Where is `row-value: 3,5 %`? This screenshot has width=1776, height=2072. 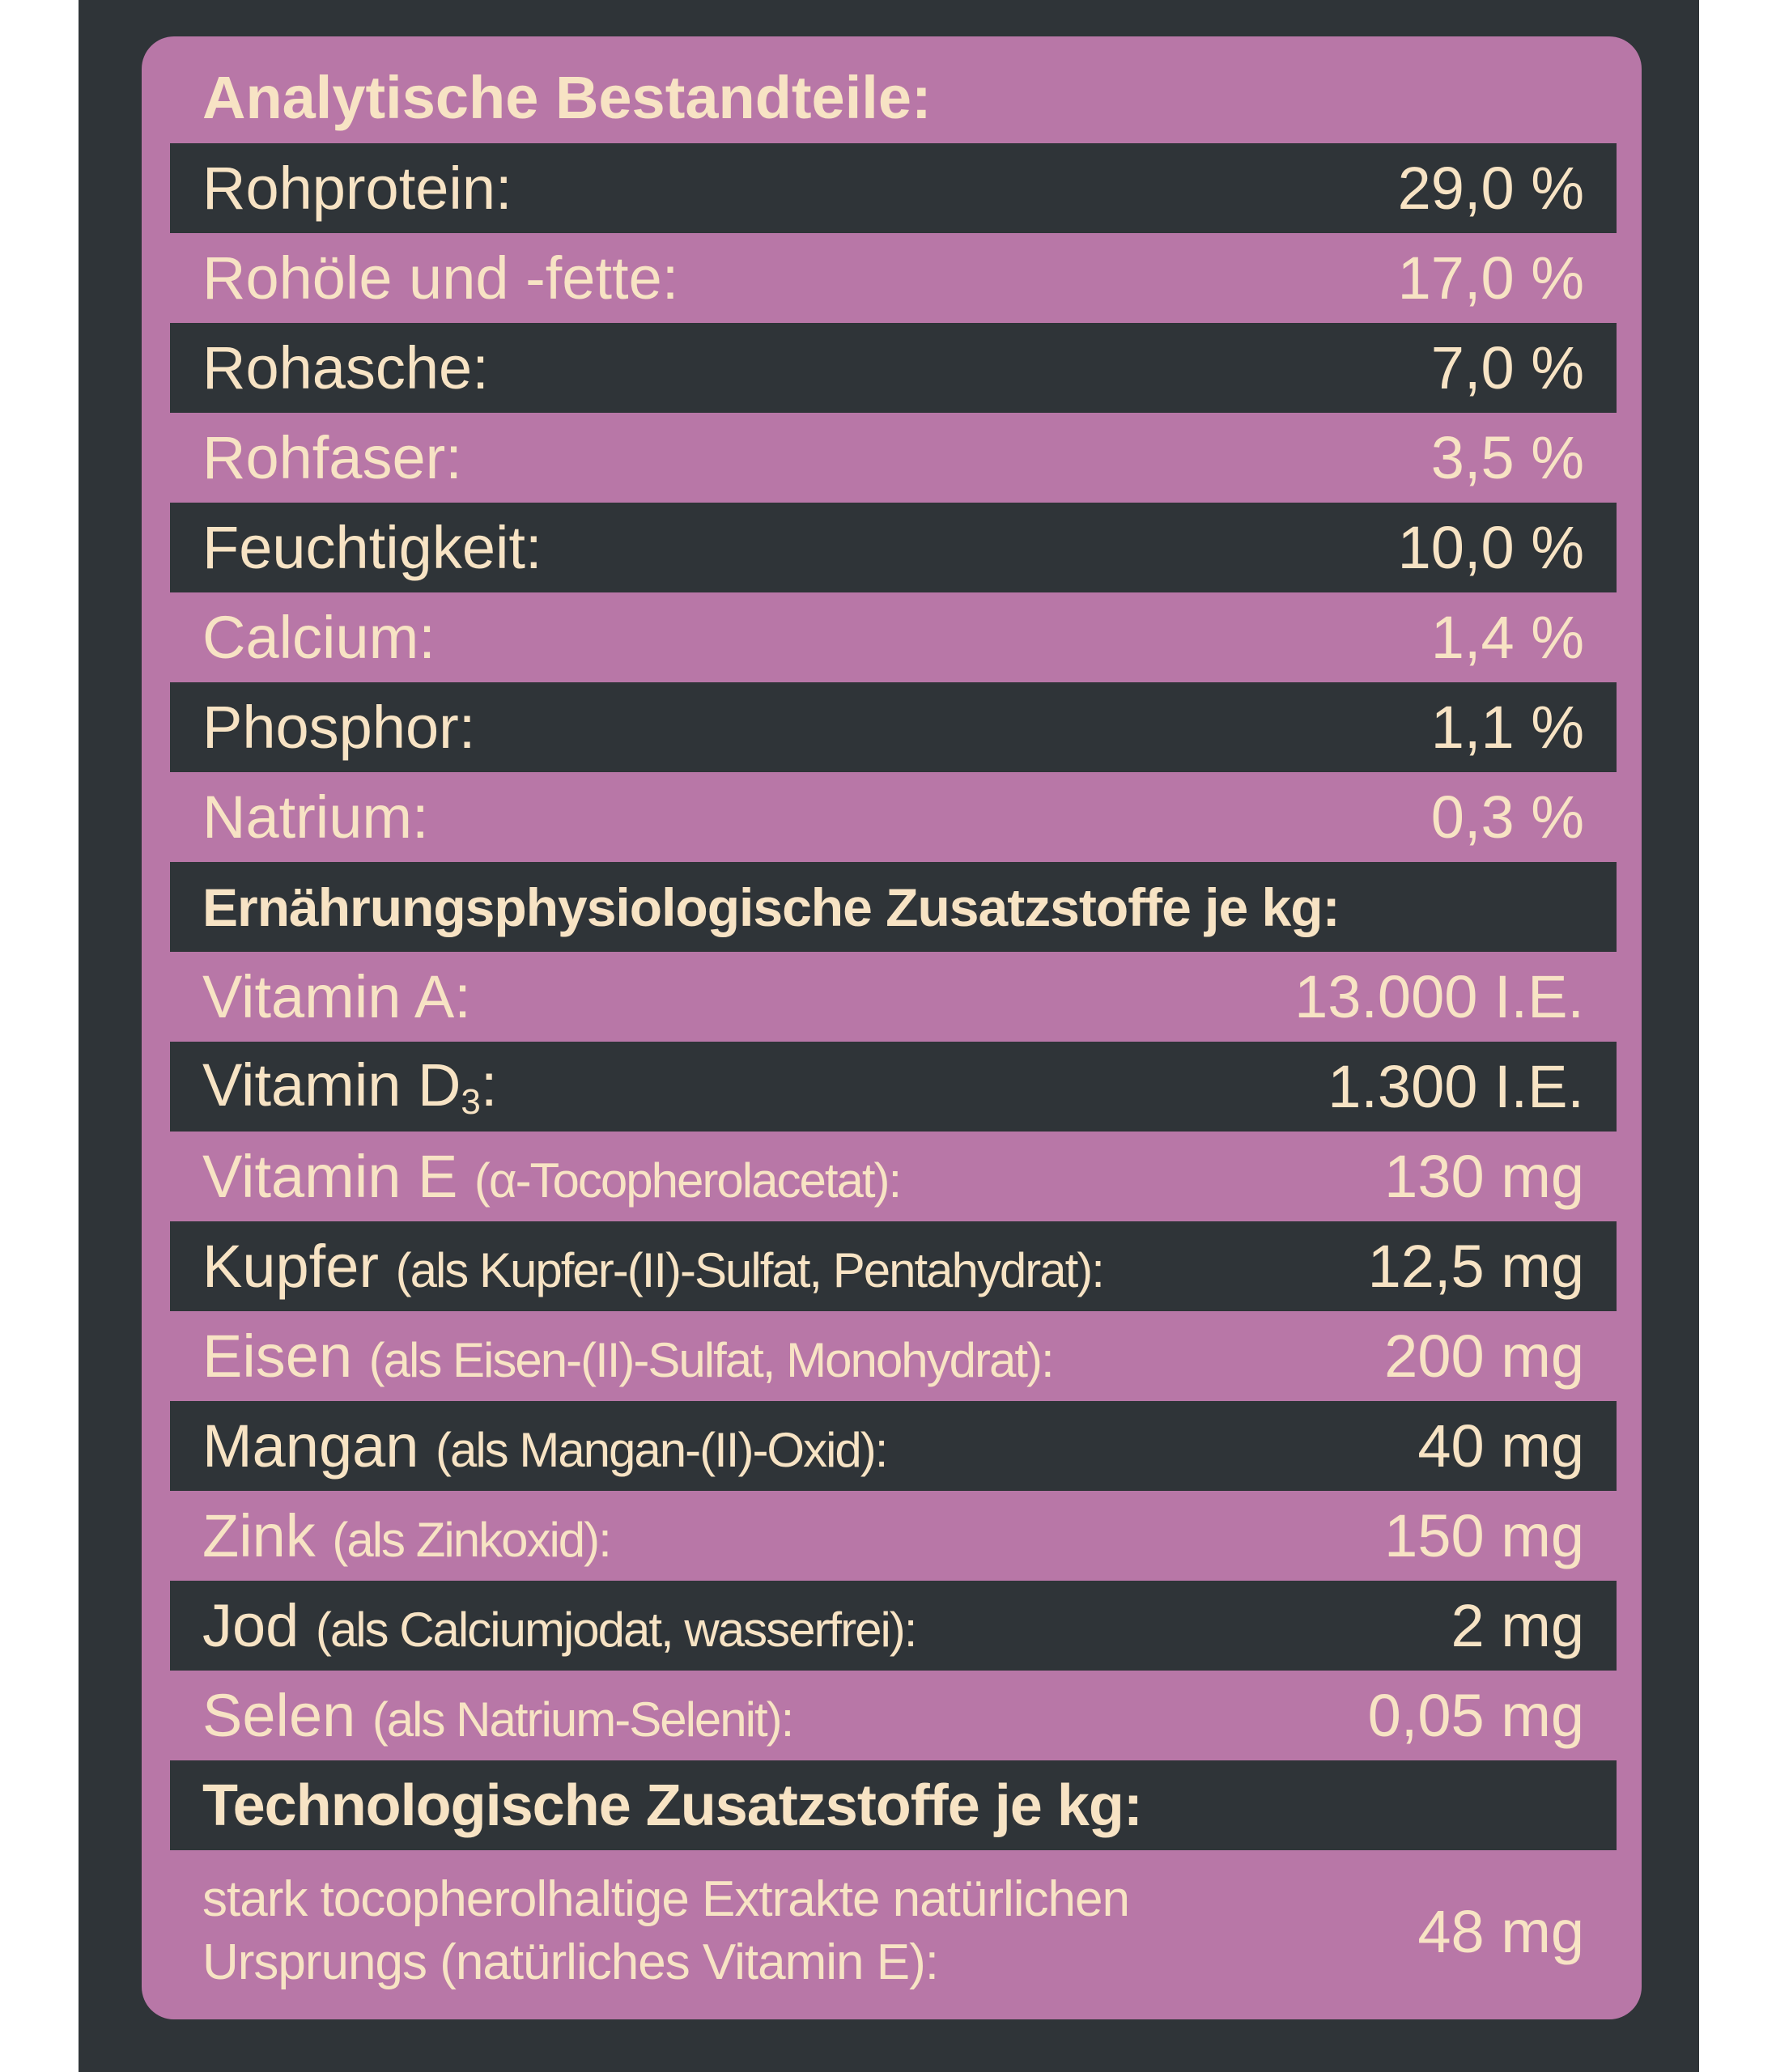 row-value: 3,5 % is located at coordinates (1507, 457).